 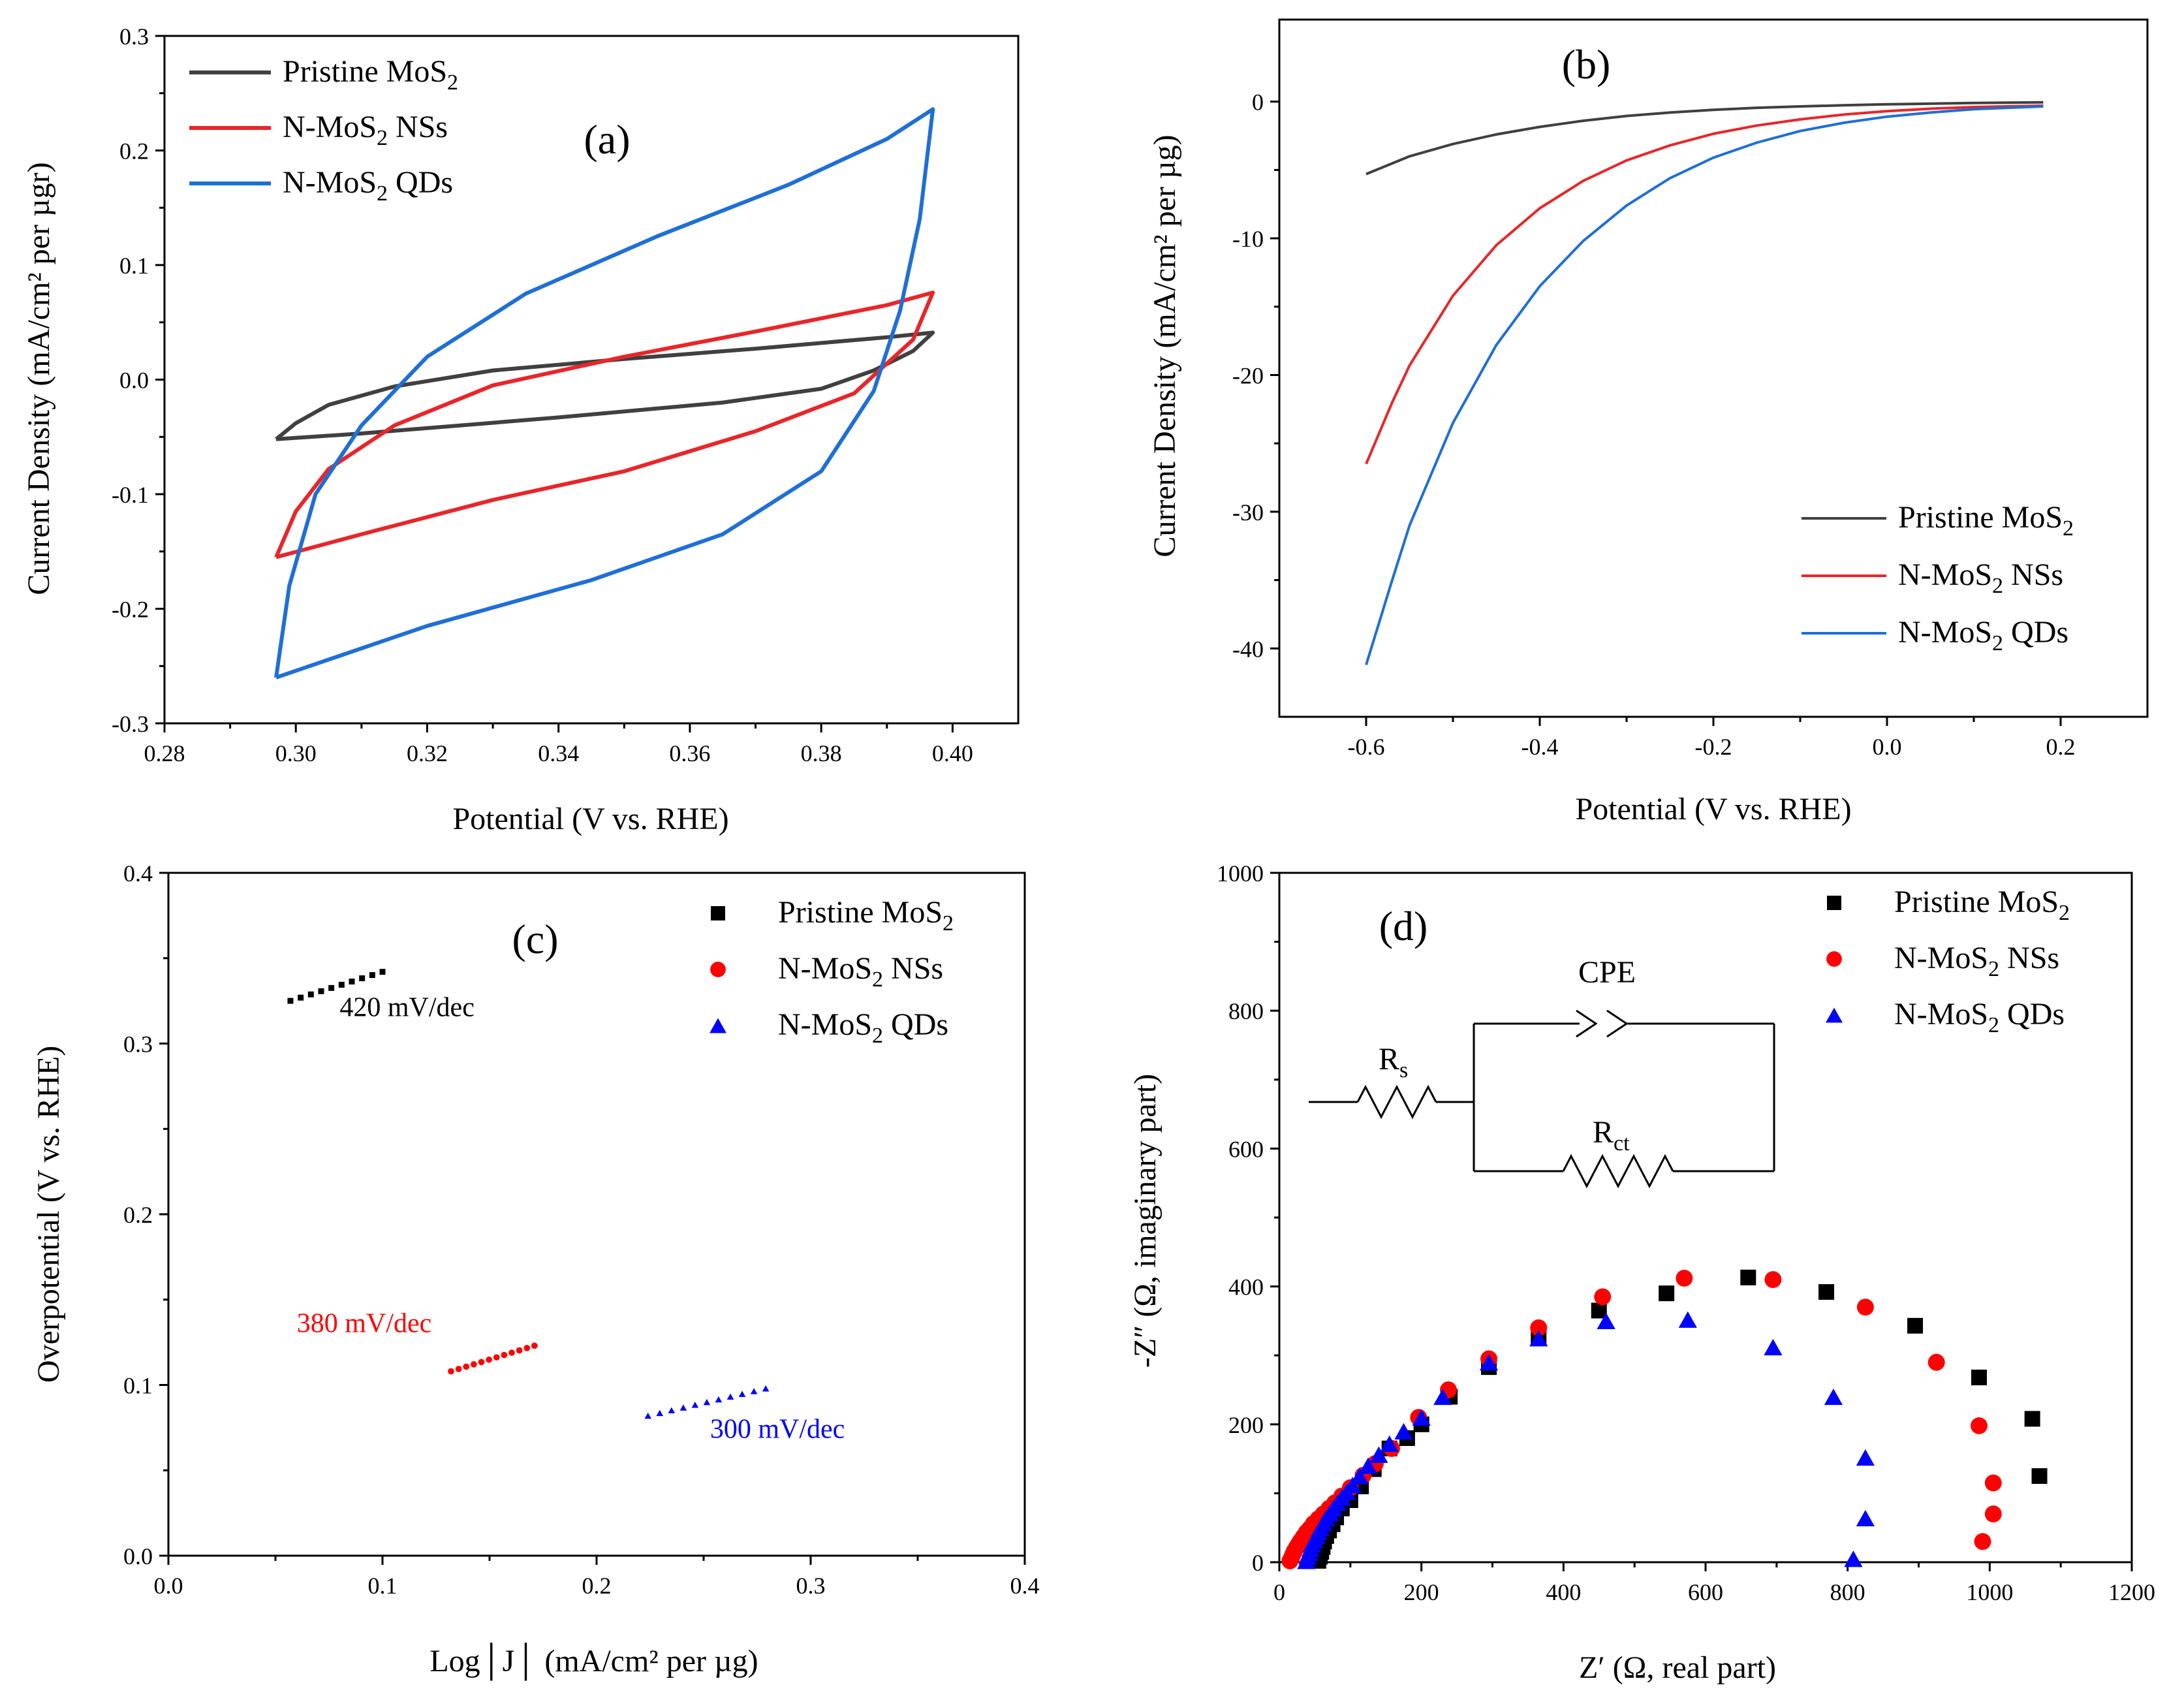 I want to click on resistor-rs, so click(x=1397, y=1102).